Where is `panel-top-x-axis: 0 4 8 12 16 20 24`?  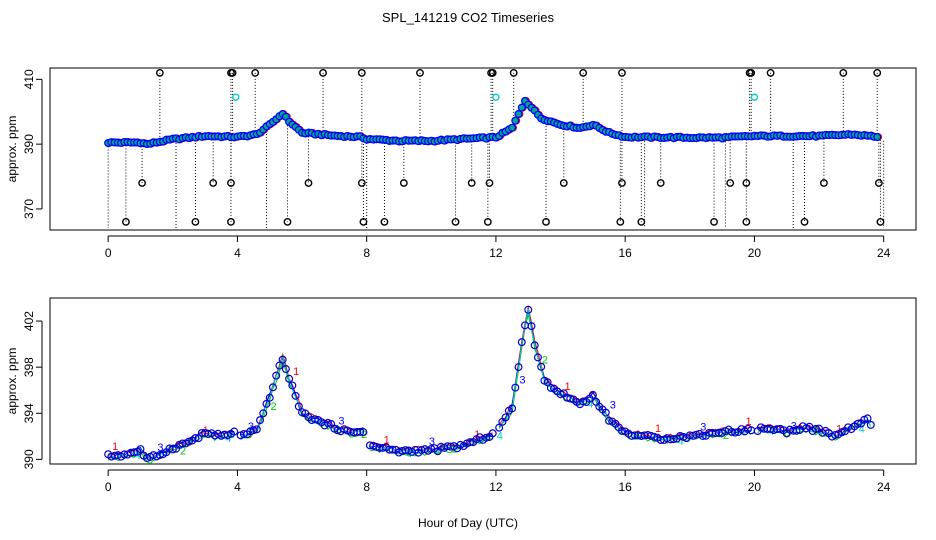
panel-top-x-axis: 0 4 8 12 16 20 24 is located at coordinates (498, 247).